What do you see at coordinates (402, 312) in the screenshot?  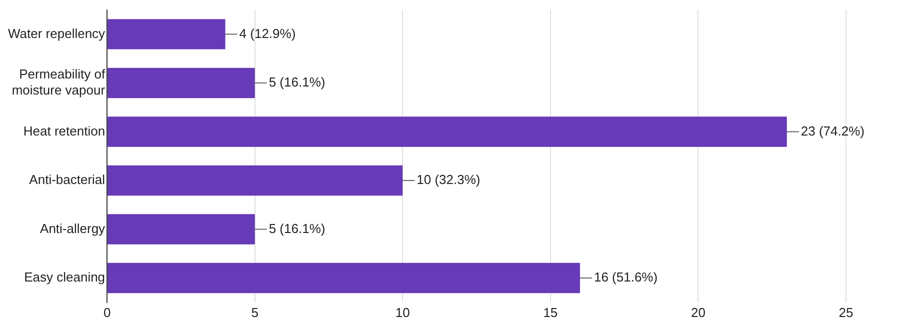 I see `x-tick-label: 10` at bounding box center [402, 312].